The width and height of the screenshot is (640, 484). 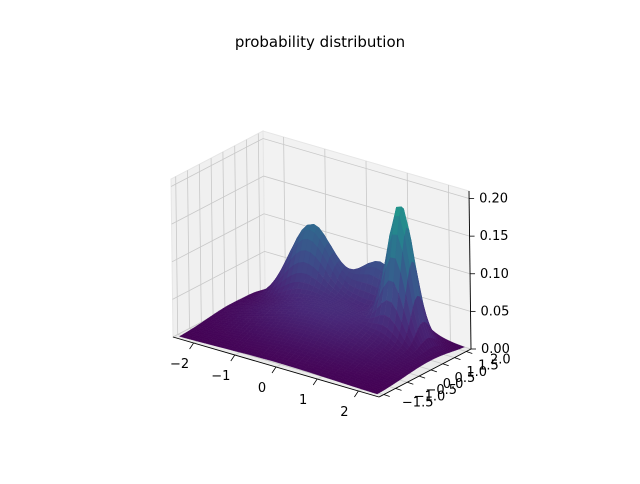 What do you see at coordinates (303, 400) in the screenshot?
I see `x-tick-label: 1` at bounding box center [303, 400].